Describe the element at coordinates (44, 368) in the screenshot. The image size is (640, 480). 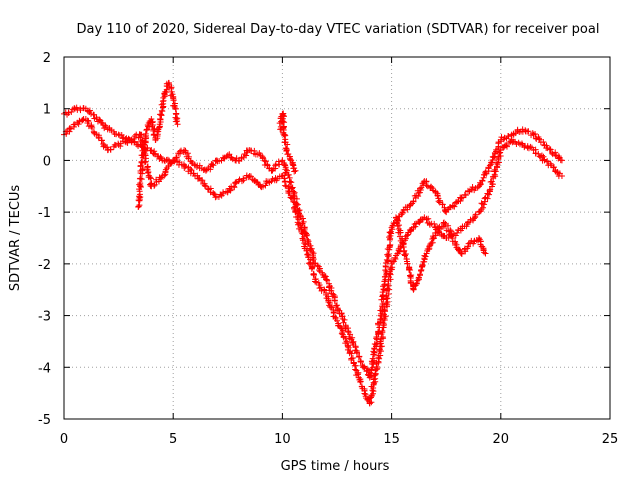
I see `y-tick-label: -4` at that location.